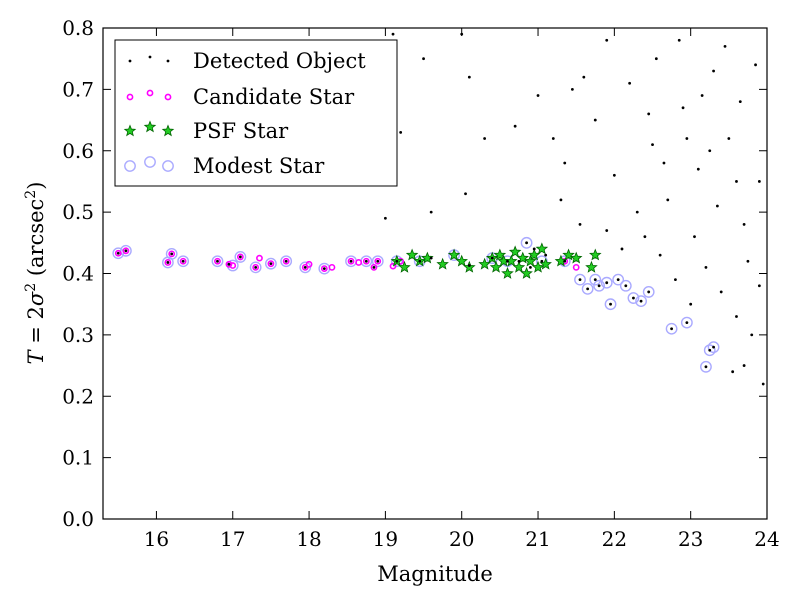 The height and width of the screenshot is (604, 800). Describe the element at coordinates (259, 166) in the screenshot. I see `legend-label-modest: Modest Star` at that location.